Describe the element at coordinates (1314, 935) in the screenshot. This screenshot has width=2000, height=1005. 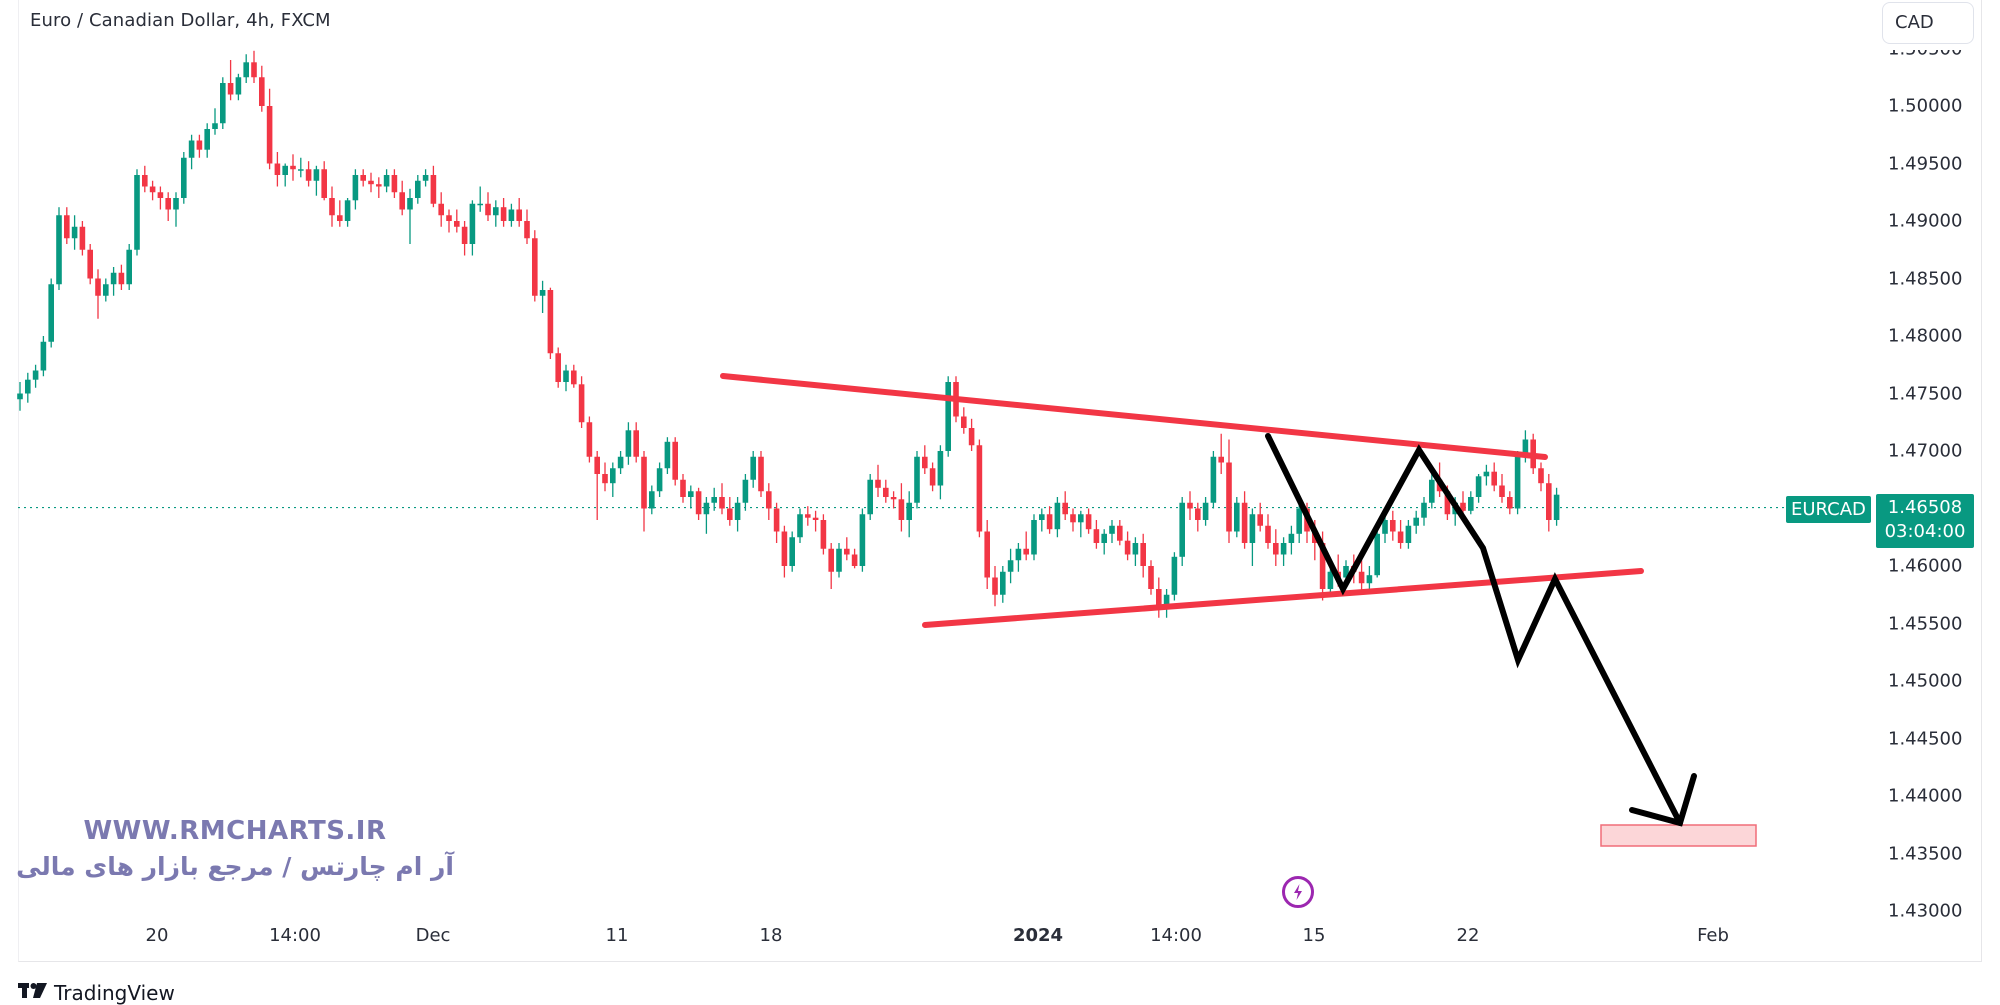
I see `time-tick-label: 15` at that location.